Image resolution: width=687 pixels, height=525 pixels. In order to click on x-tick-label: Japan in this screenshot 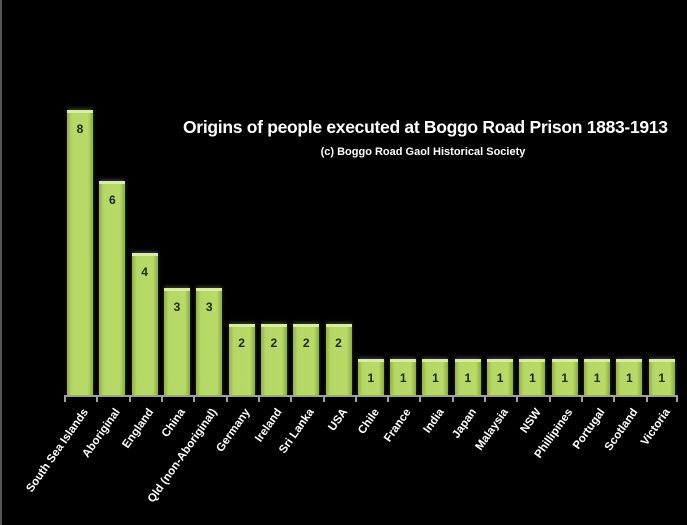, I will do `click(465, 423)`.